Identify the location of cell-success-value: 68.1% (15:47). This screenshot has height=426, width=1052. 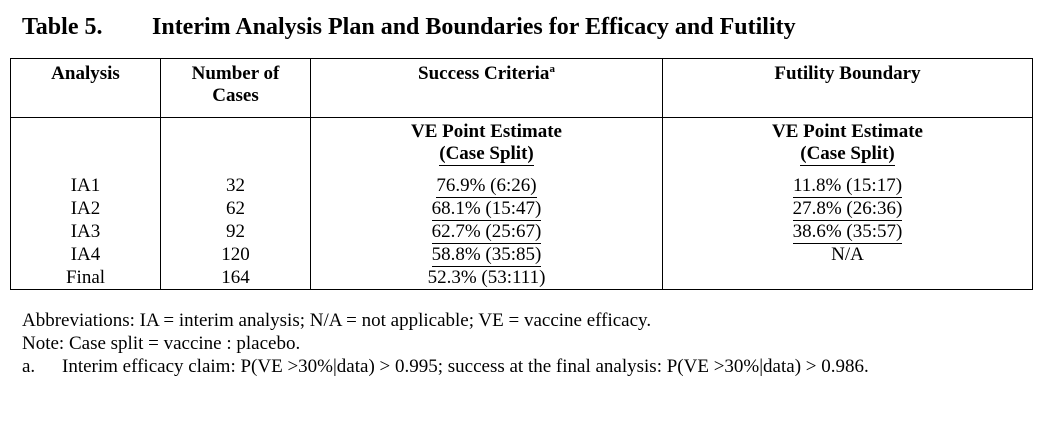
(486, 209).